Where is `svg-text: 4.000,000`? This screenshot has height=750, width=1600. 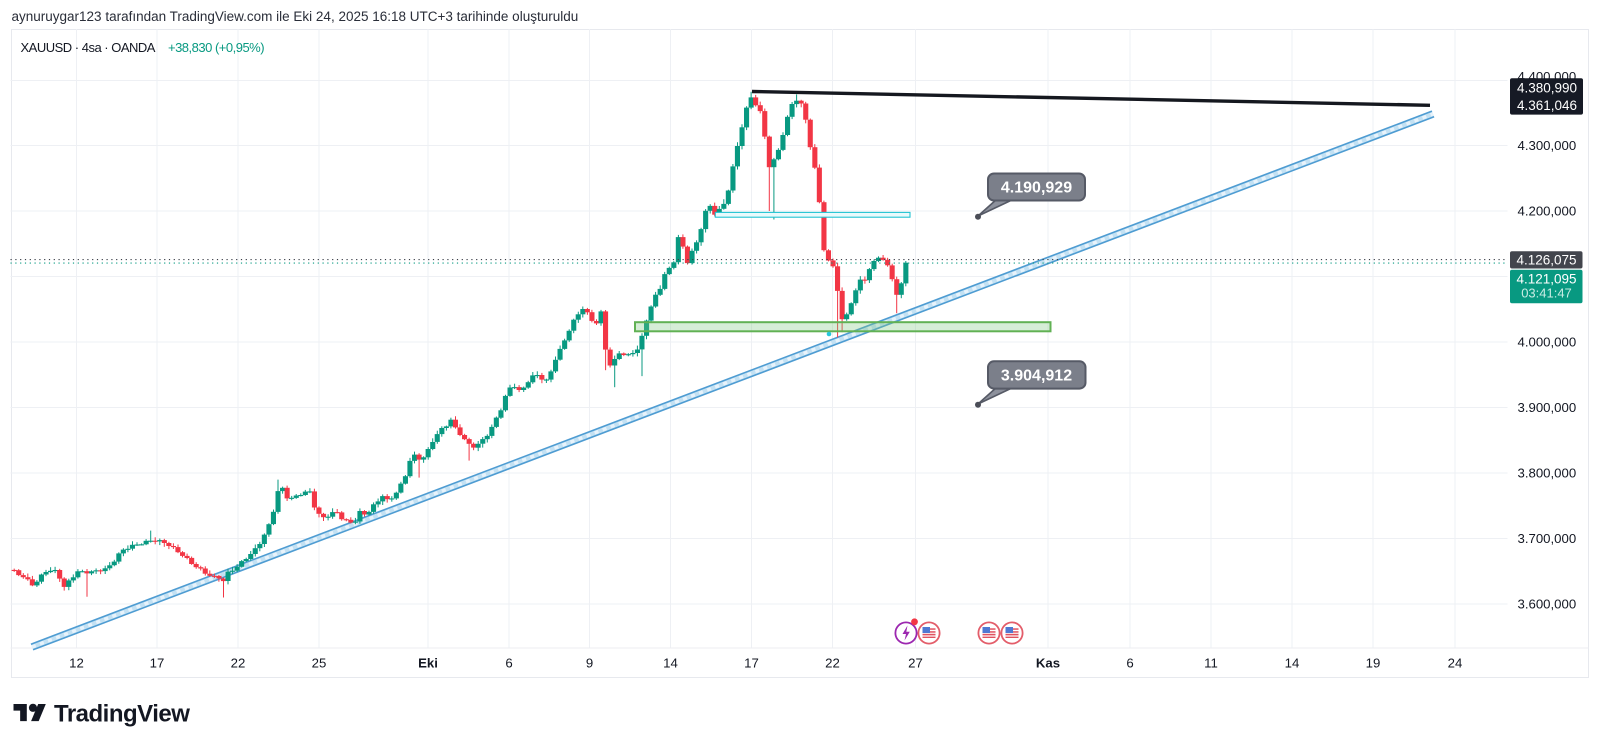
svg-text: 4.000,000 is located at coordinates (1547, 342).